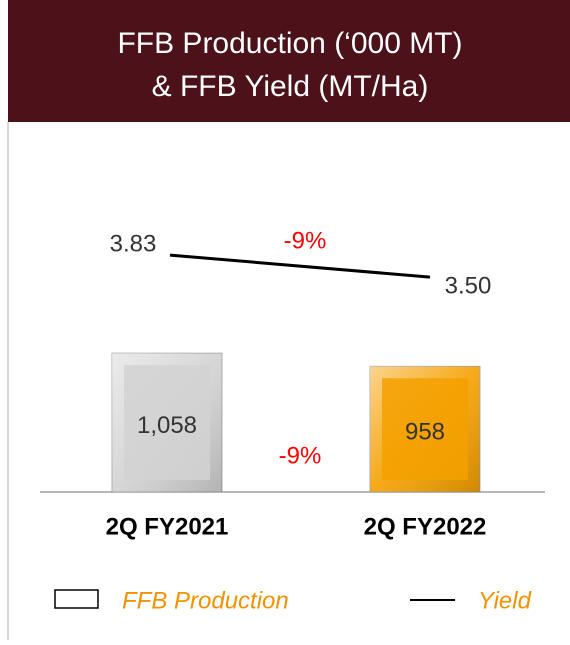 This screenshot has width=570, height=645. I want to click on chart-title: & FFB Yield (MT/Ha), so click(290, 86).